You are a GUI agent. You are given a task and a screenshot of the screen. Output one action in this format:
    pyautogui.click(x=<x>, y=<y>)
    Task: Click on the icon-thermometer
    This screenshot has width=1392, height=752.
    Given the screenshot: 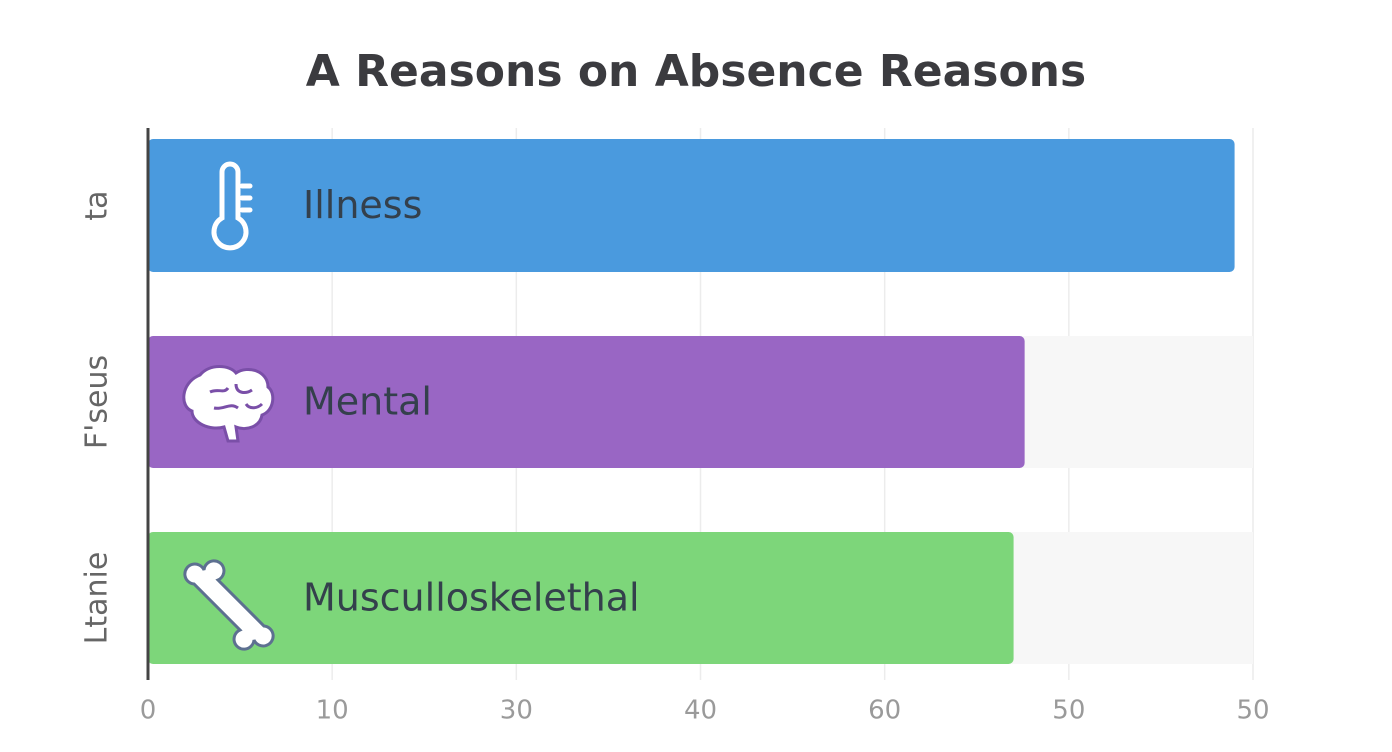 What is the action you would take?
    pyautogui.click(x=232, y=206)
    